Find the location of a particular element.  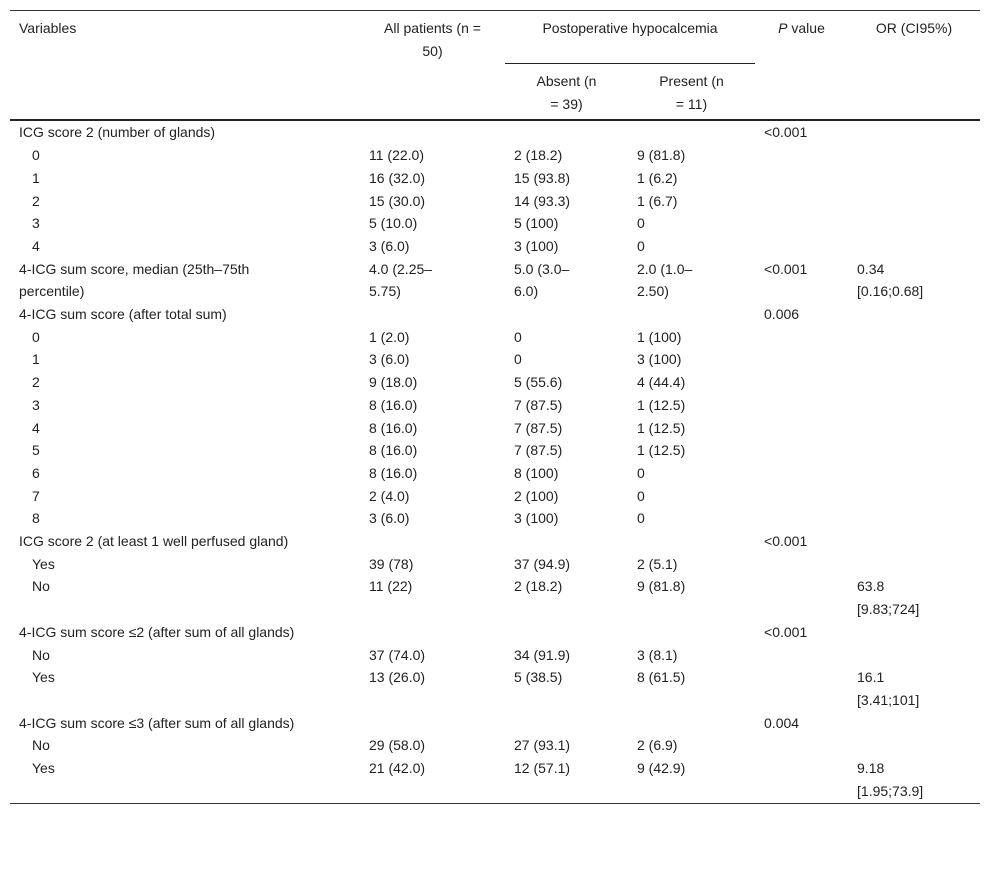

cell-text: 13 (26.0) is located at coordinates (397, 677).